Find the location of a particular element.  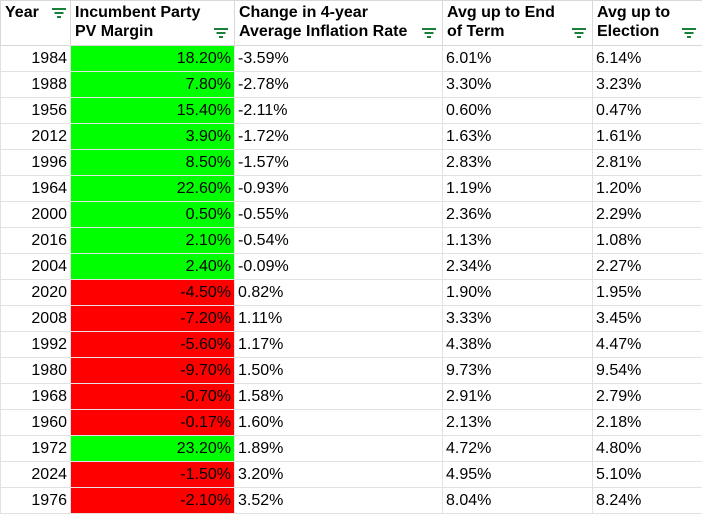

pv-margin-cell: 8.50% is located at coordinates (152, 162).